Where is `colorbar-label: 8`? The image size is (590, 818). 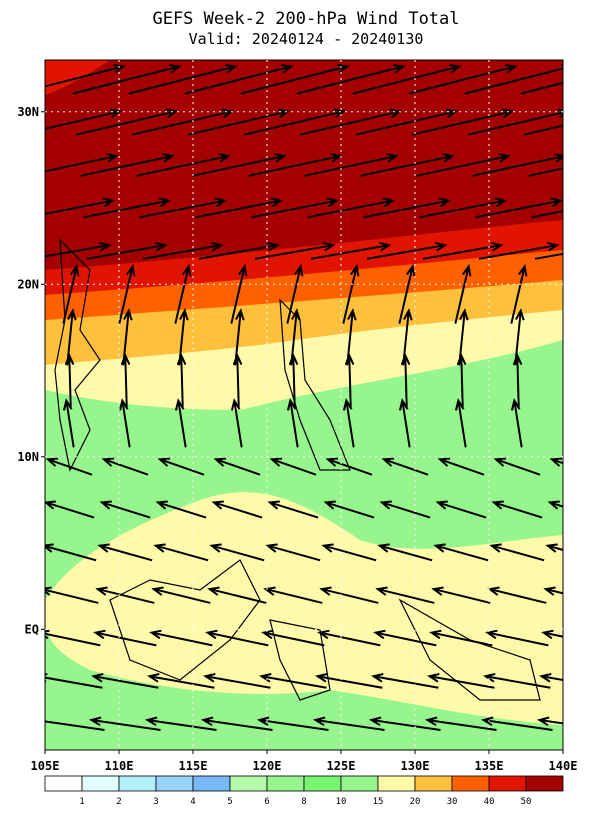
colorbar-label: 8 is located at coordinates (303, 802).